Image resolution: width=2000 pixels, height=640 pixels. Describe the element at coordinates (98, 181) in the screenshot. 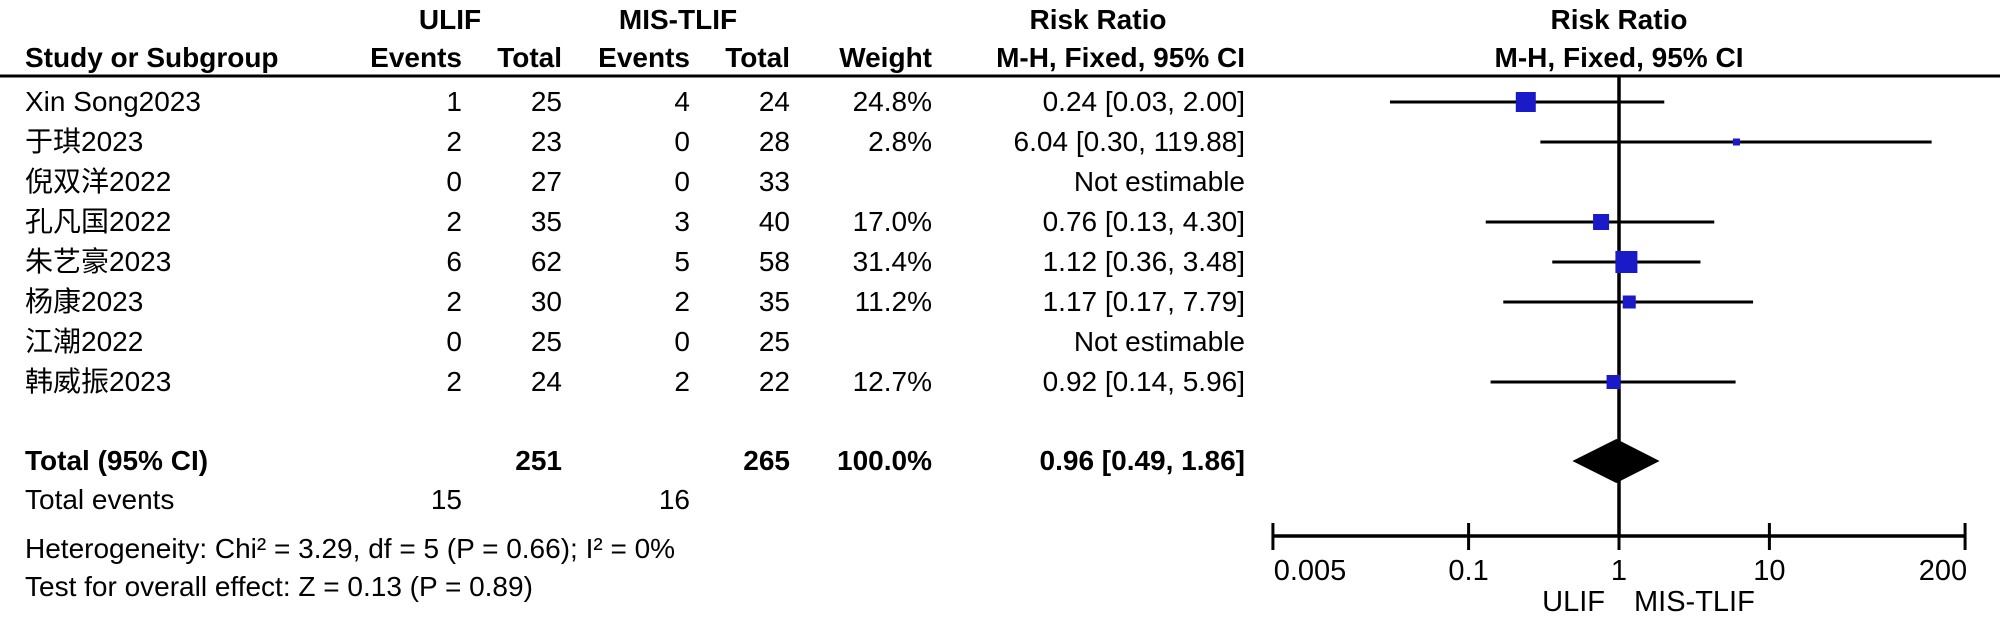

I see `name-cell: 倪双洋2022` at that location.